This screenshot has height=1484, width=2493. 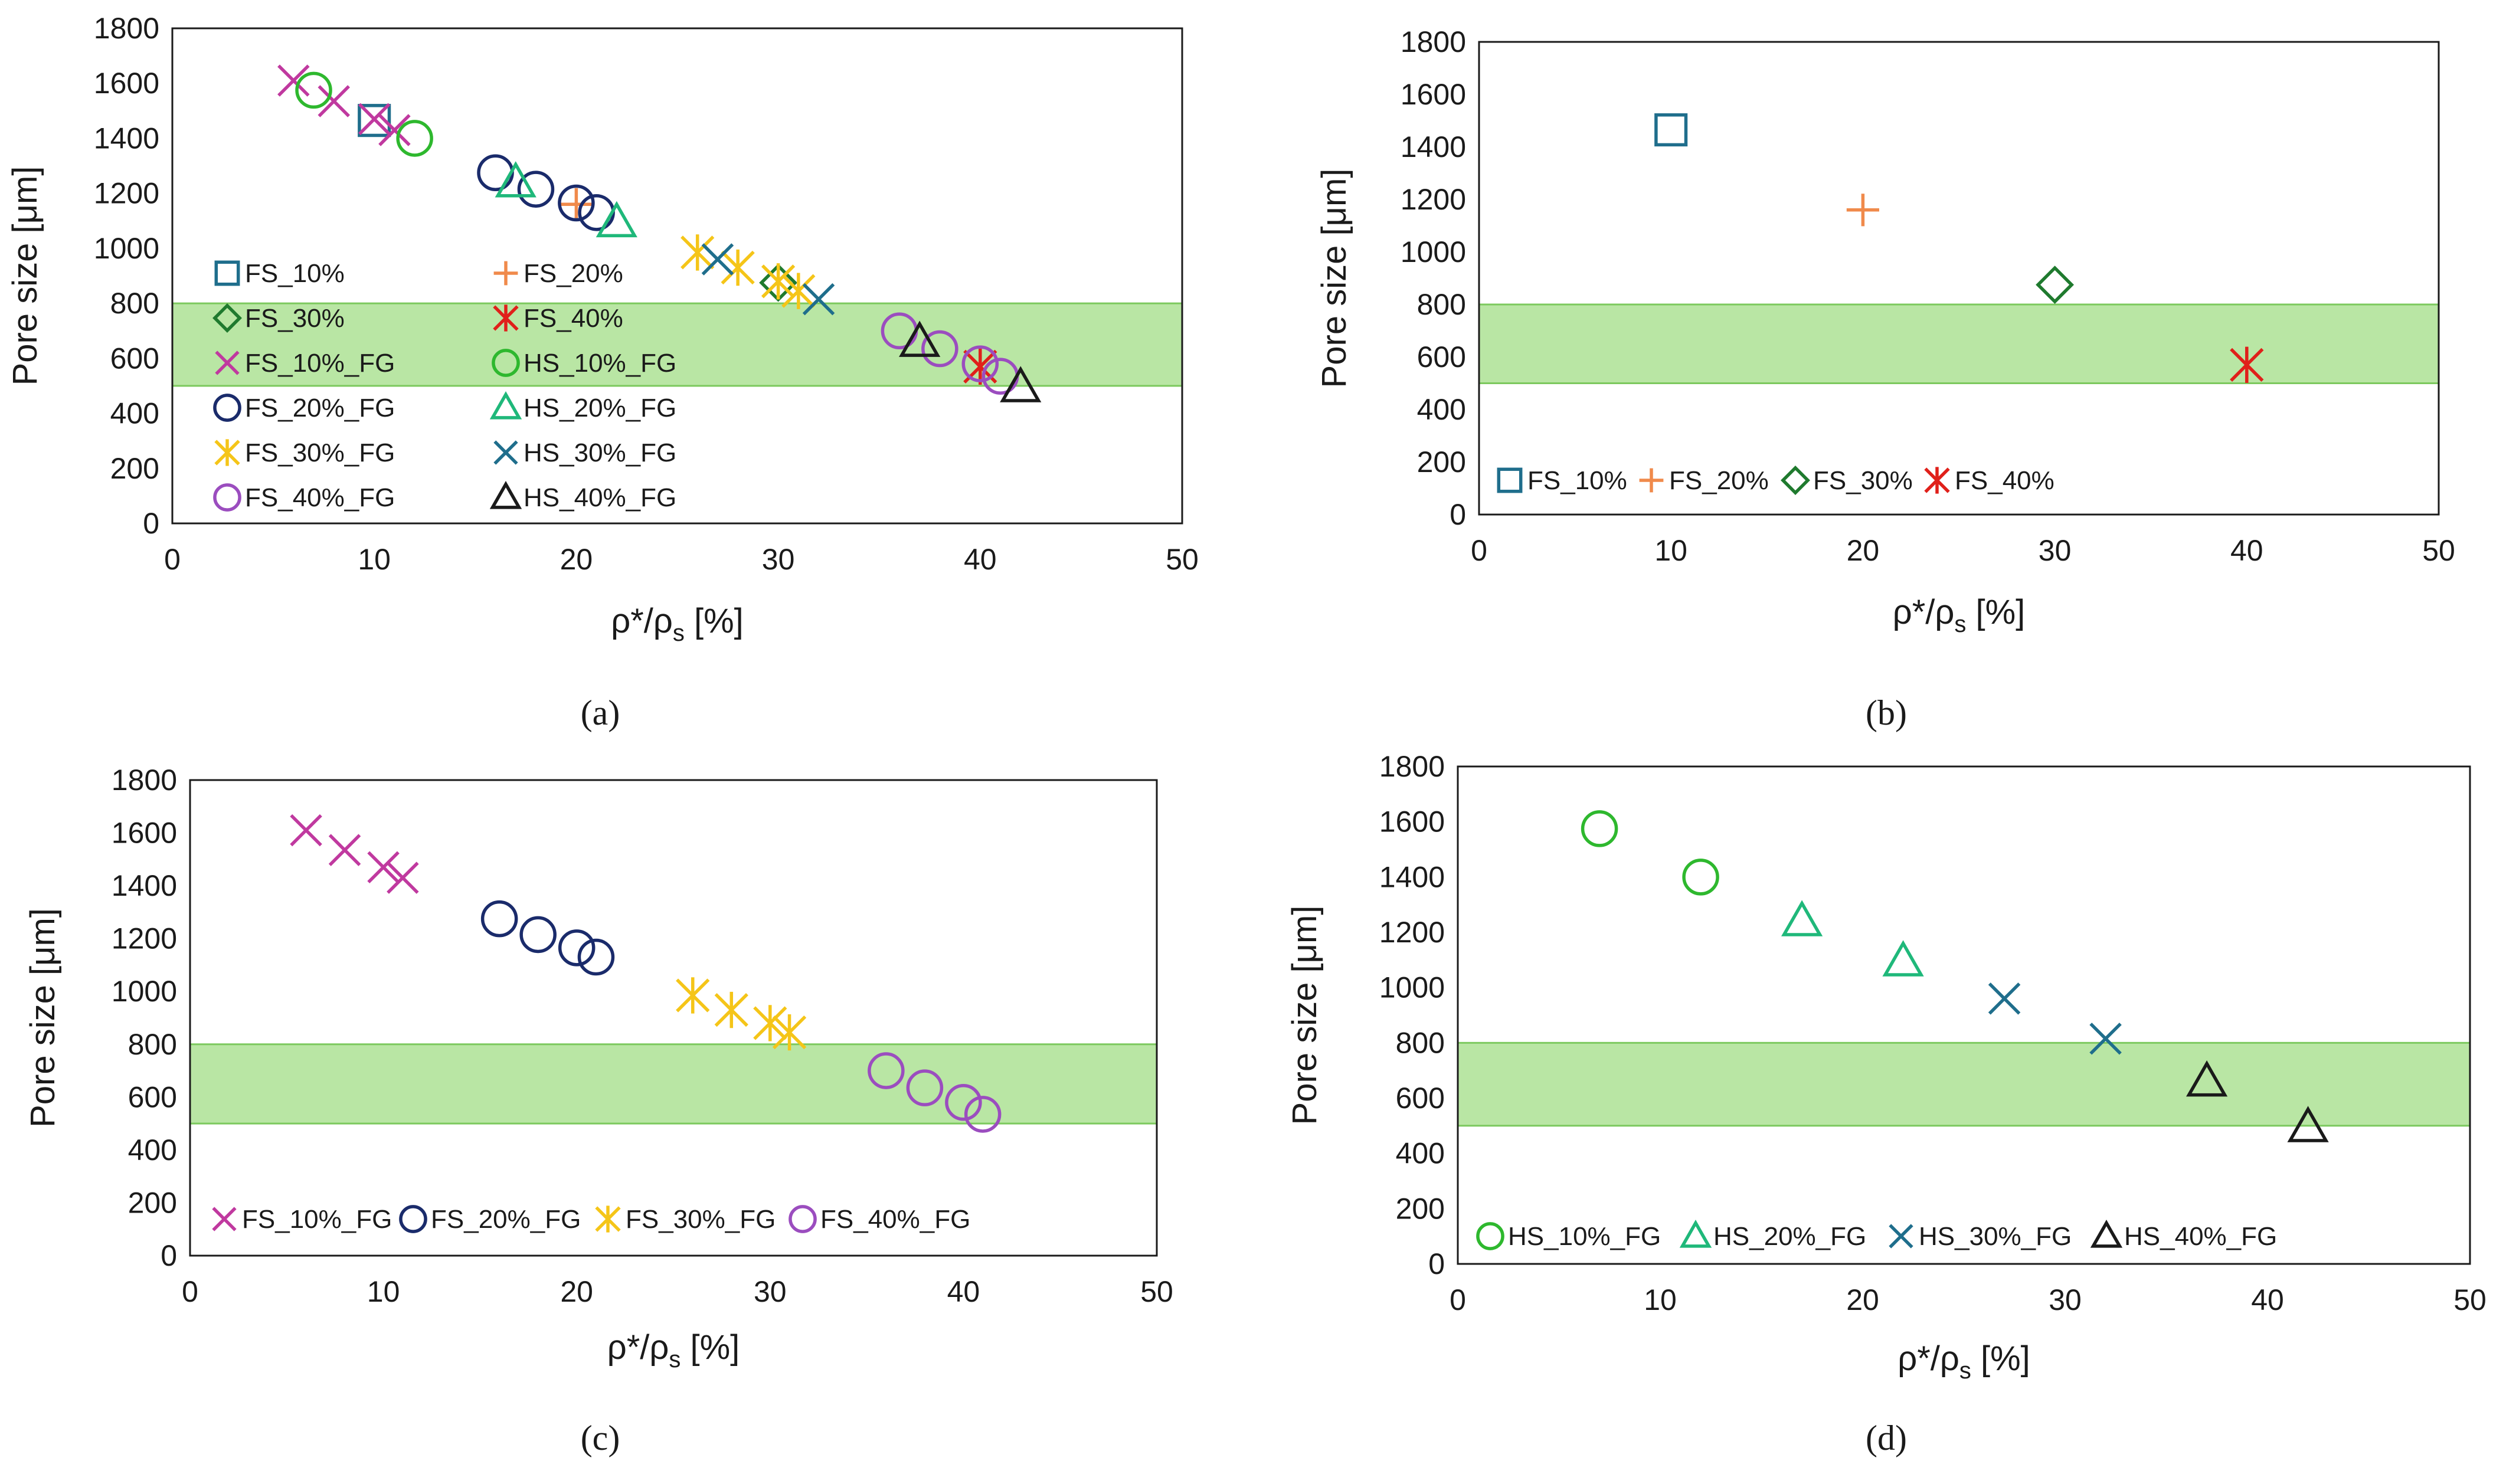 What do you see at coordinates (344, 105) in the screenshot?
I see `series-fs-10-fg` at bounding box center [344, 105].